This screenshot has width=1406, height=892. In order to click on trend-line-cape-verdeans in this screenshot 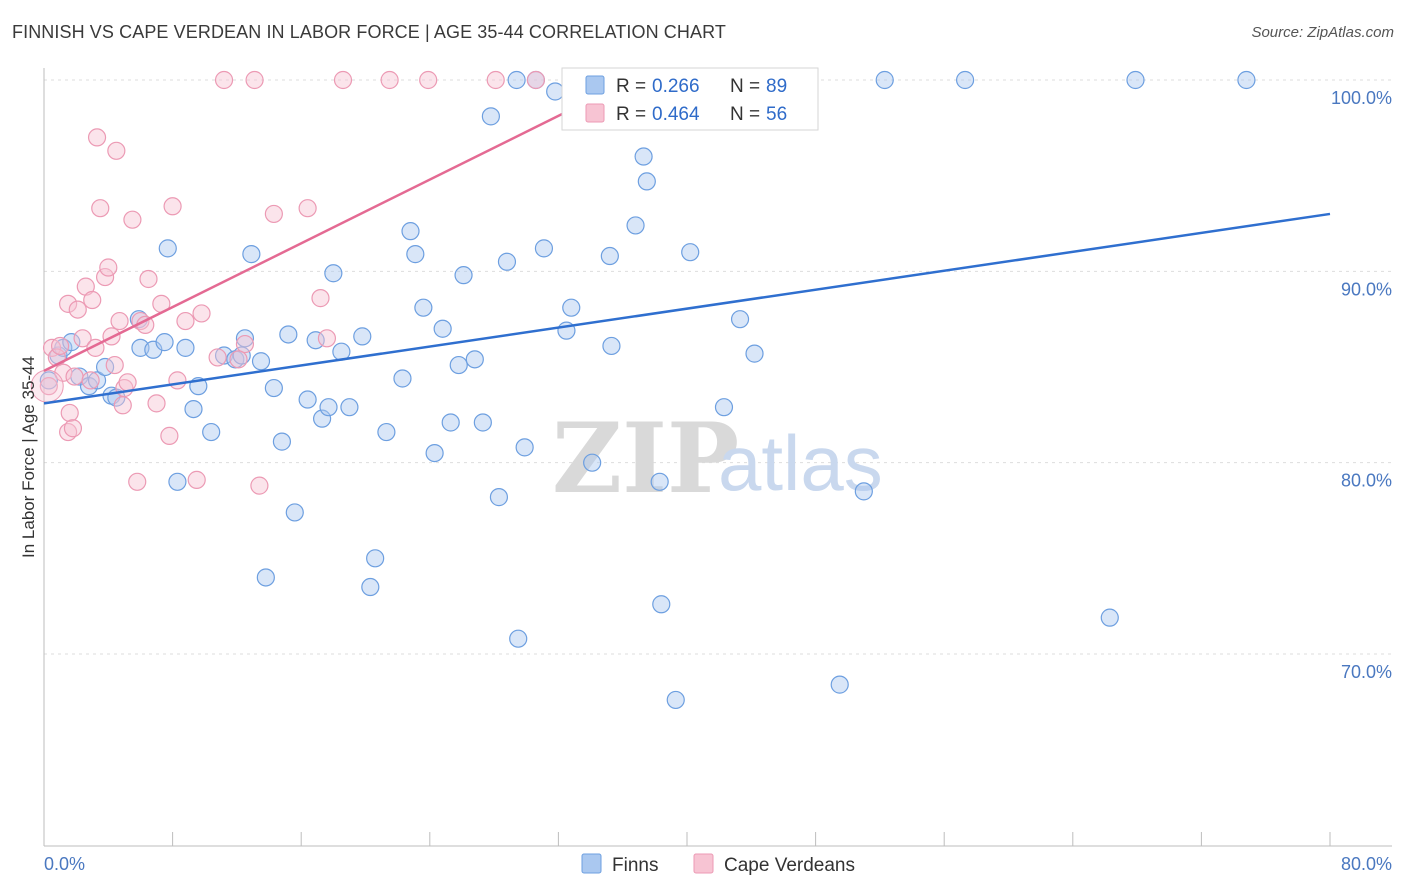, I will do `click(337, 225)`.